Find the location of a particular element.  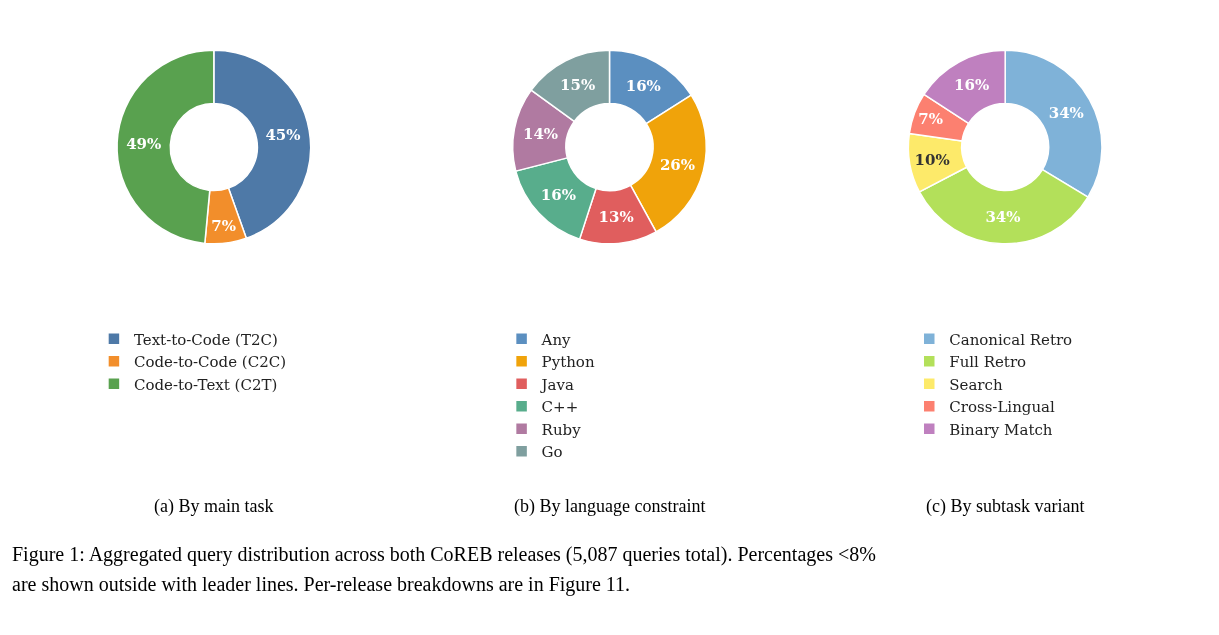

data-label: 15% is located at coordinates (578, 84).